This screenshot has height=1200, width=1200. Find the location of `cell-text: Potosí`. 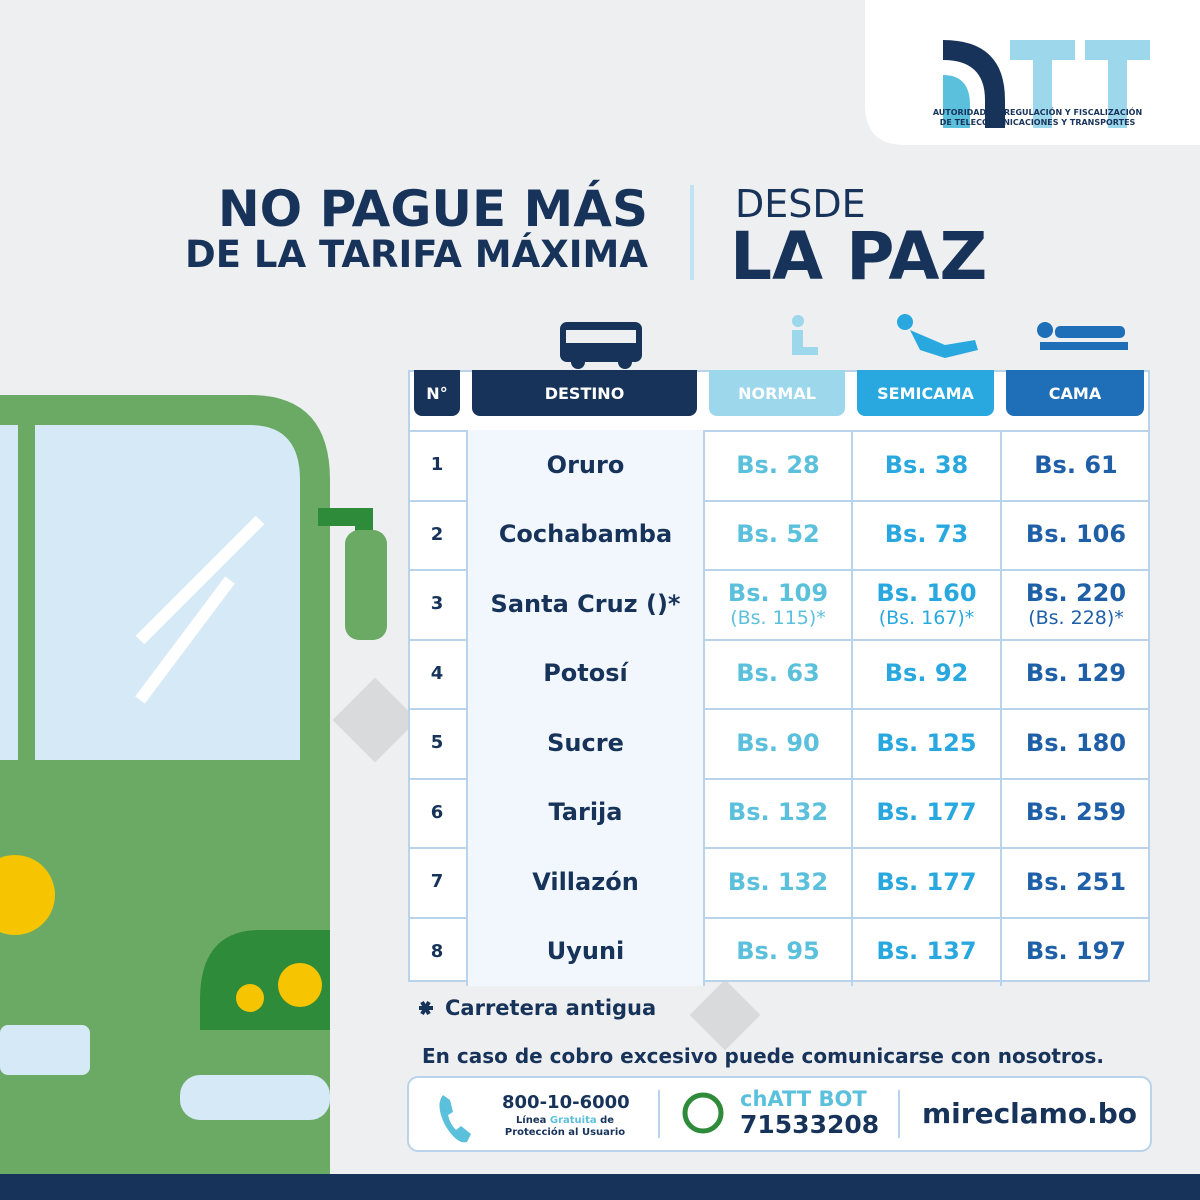

cell-text: Potosí is located at coordinates (585, 673).